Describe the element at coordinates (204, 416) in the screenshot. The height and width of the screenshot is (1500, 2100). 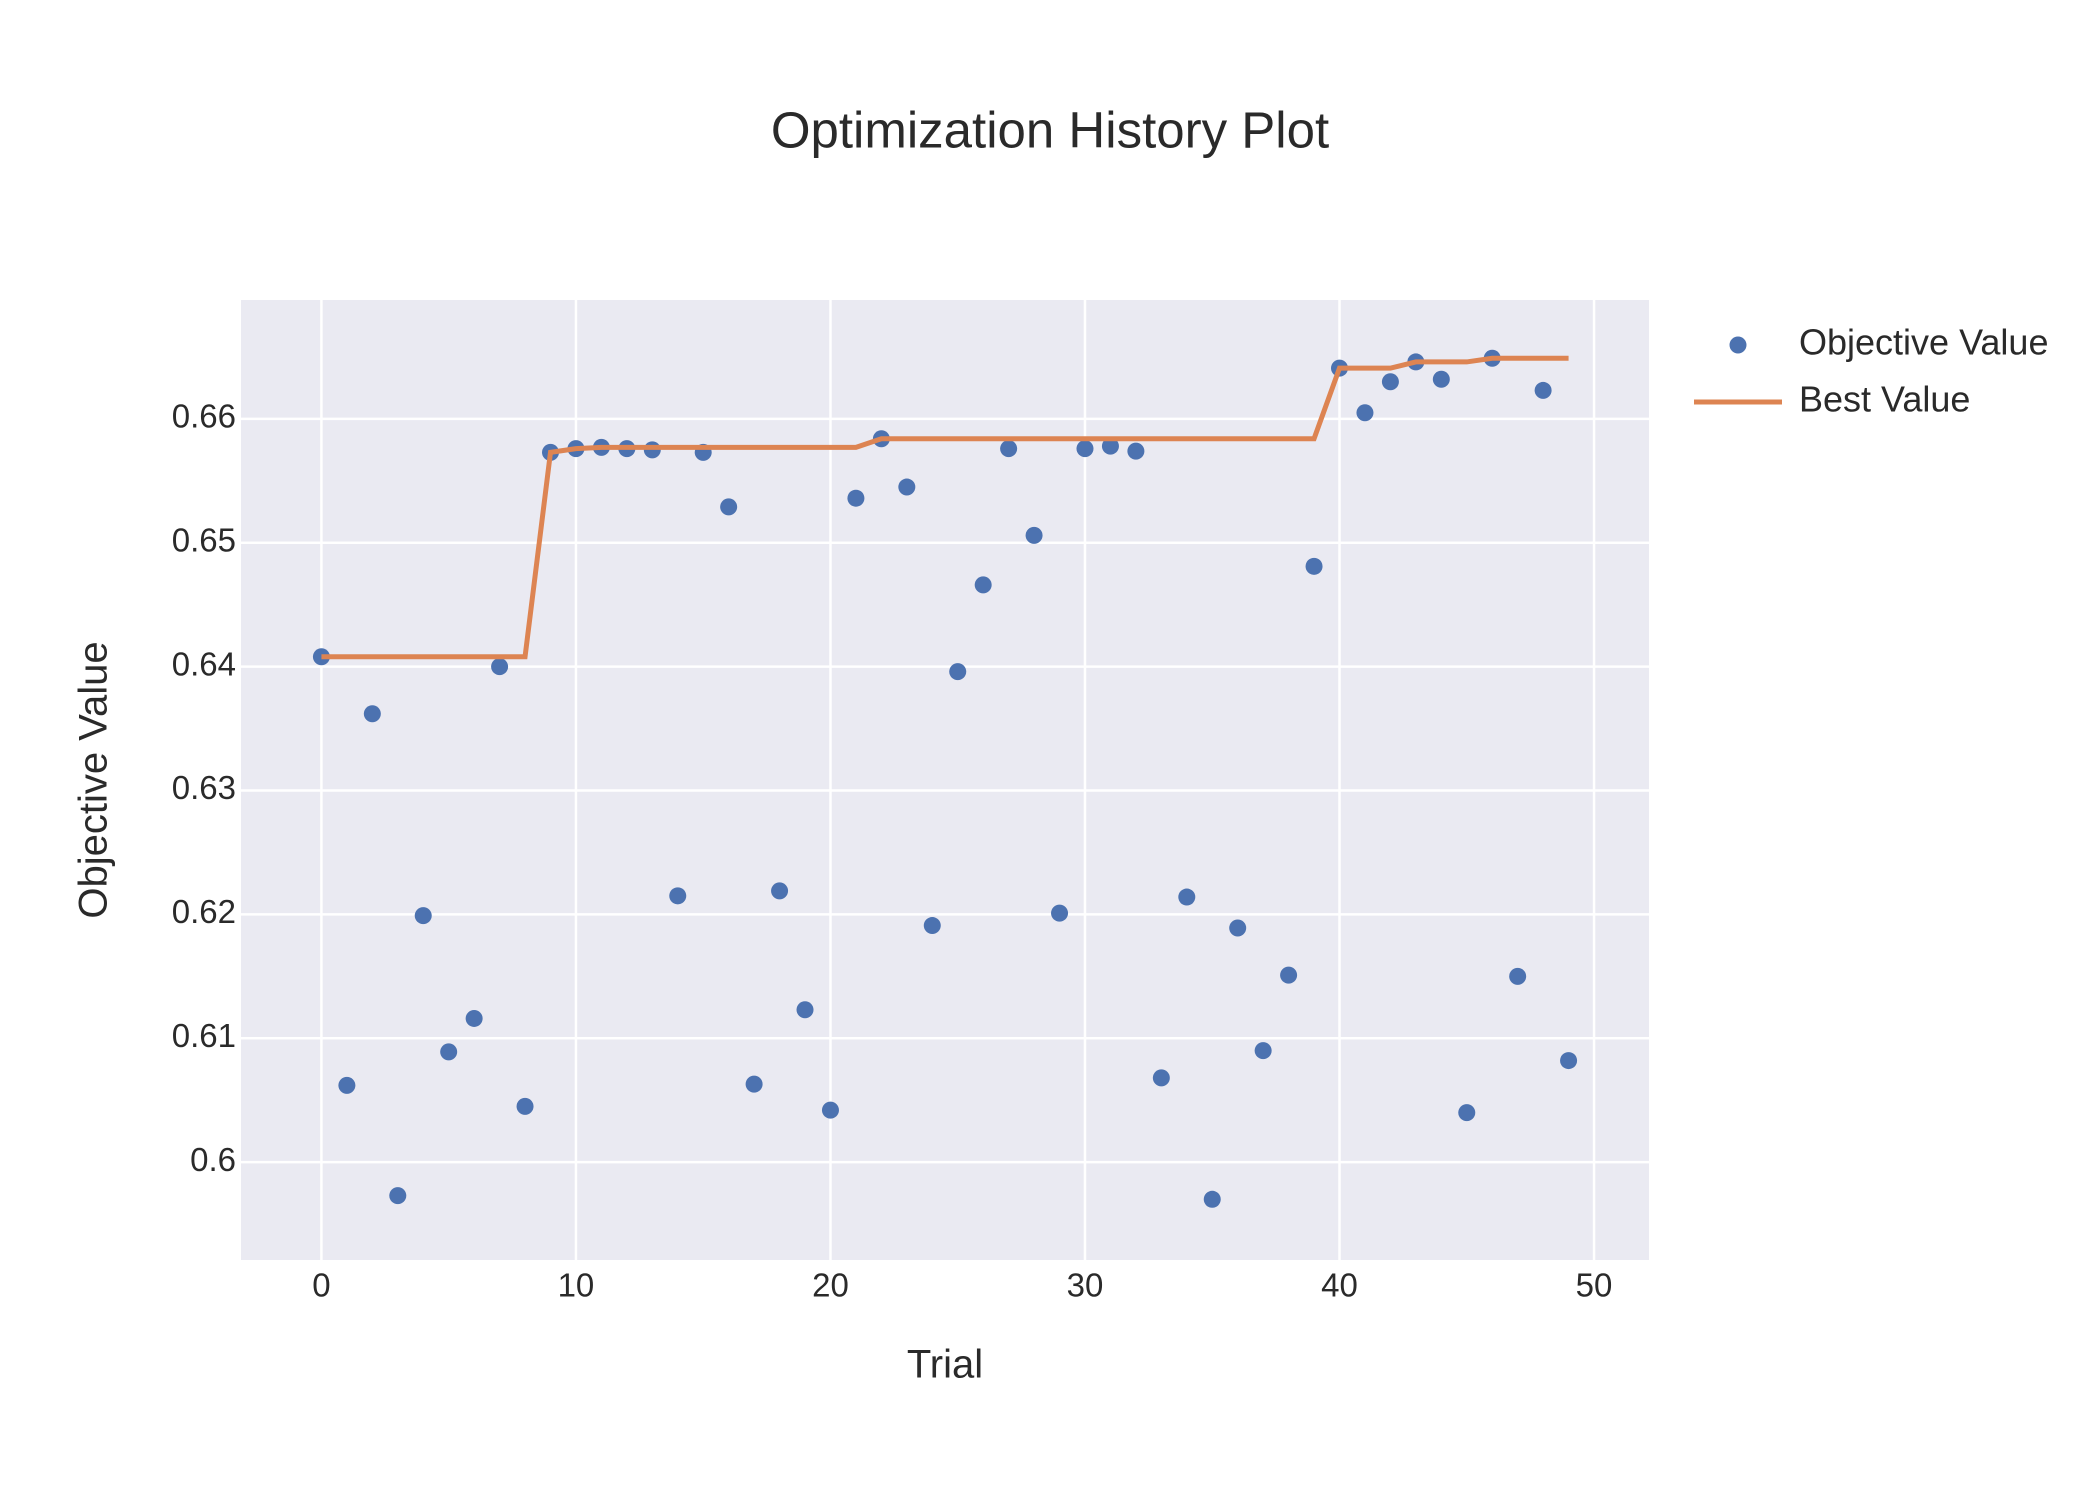
I see `y-tick-label: 0.66` at that location.